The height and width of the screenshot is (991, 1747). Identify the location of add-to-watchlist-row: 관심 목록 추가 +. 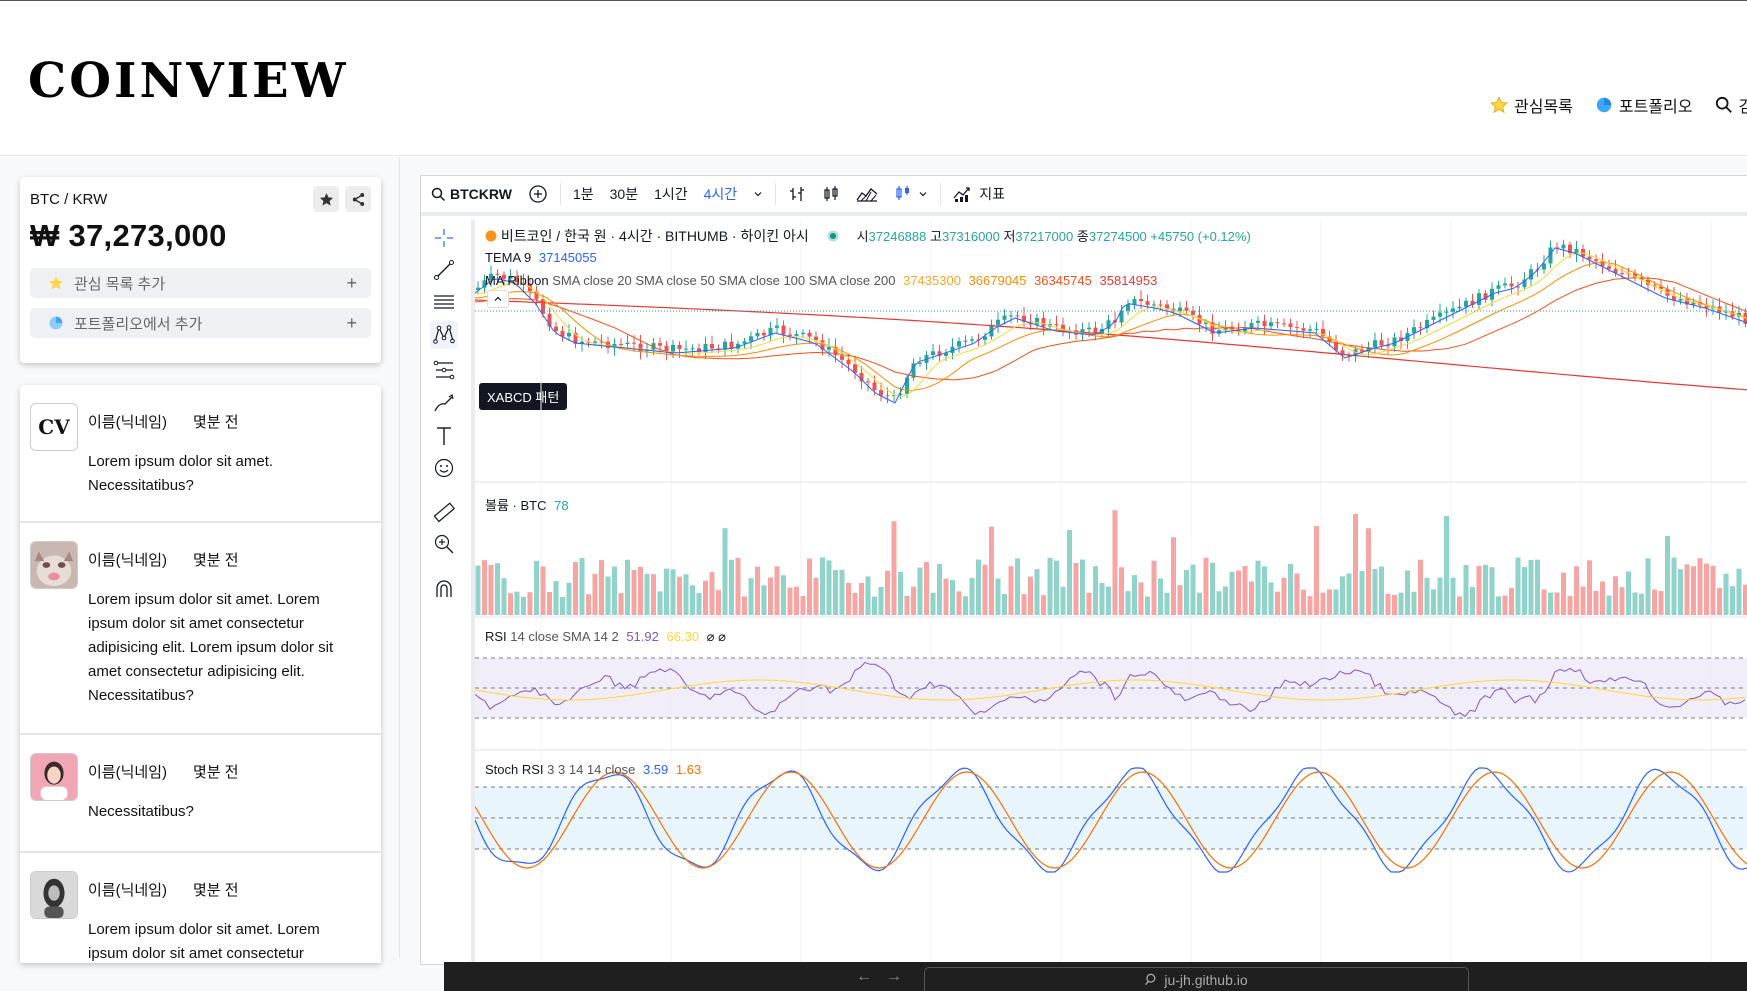
(200, 283).